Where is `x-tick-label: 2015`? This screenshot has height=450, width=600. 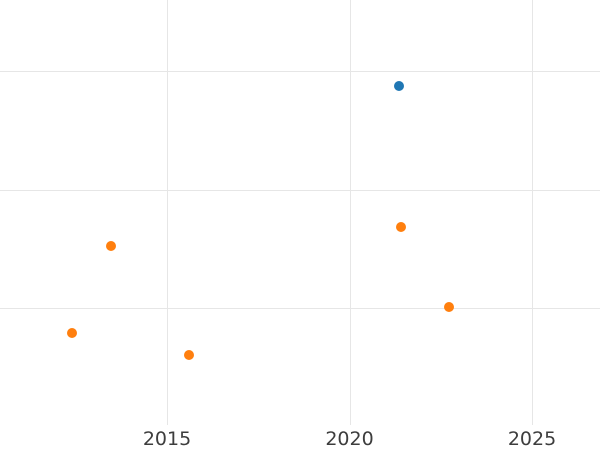
x-tick-label: 2015 is located at coordinates (167, 439).